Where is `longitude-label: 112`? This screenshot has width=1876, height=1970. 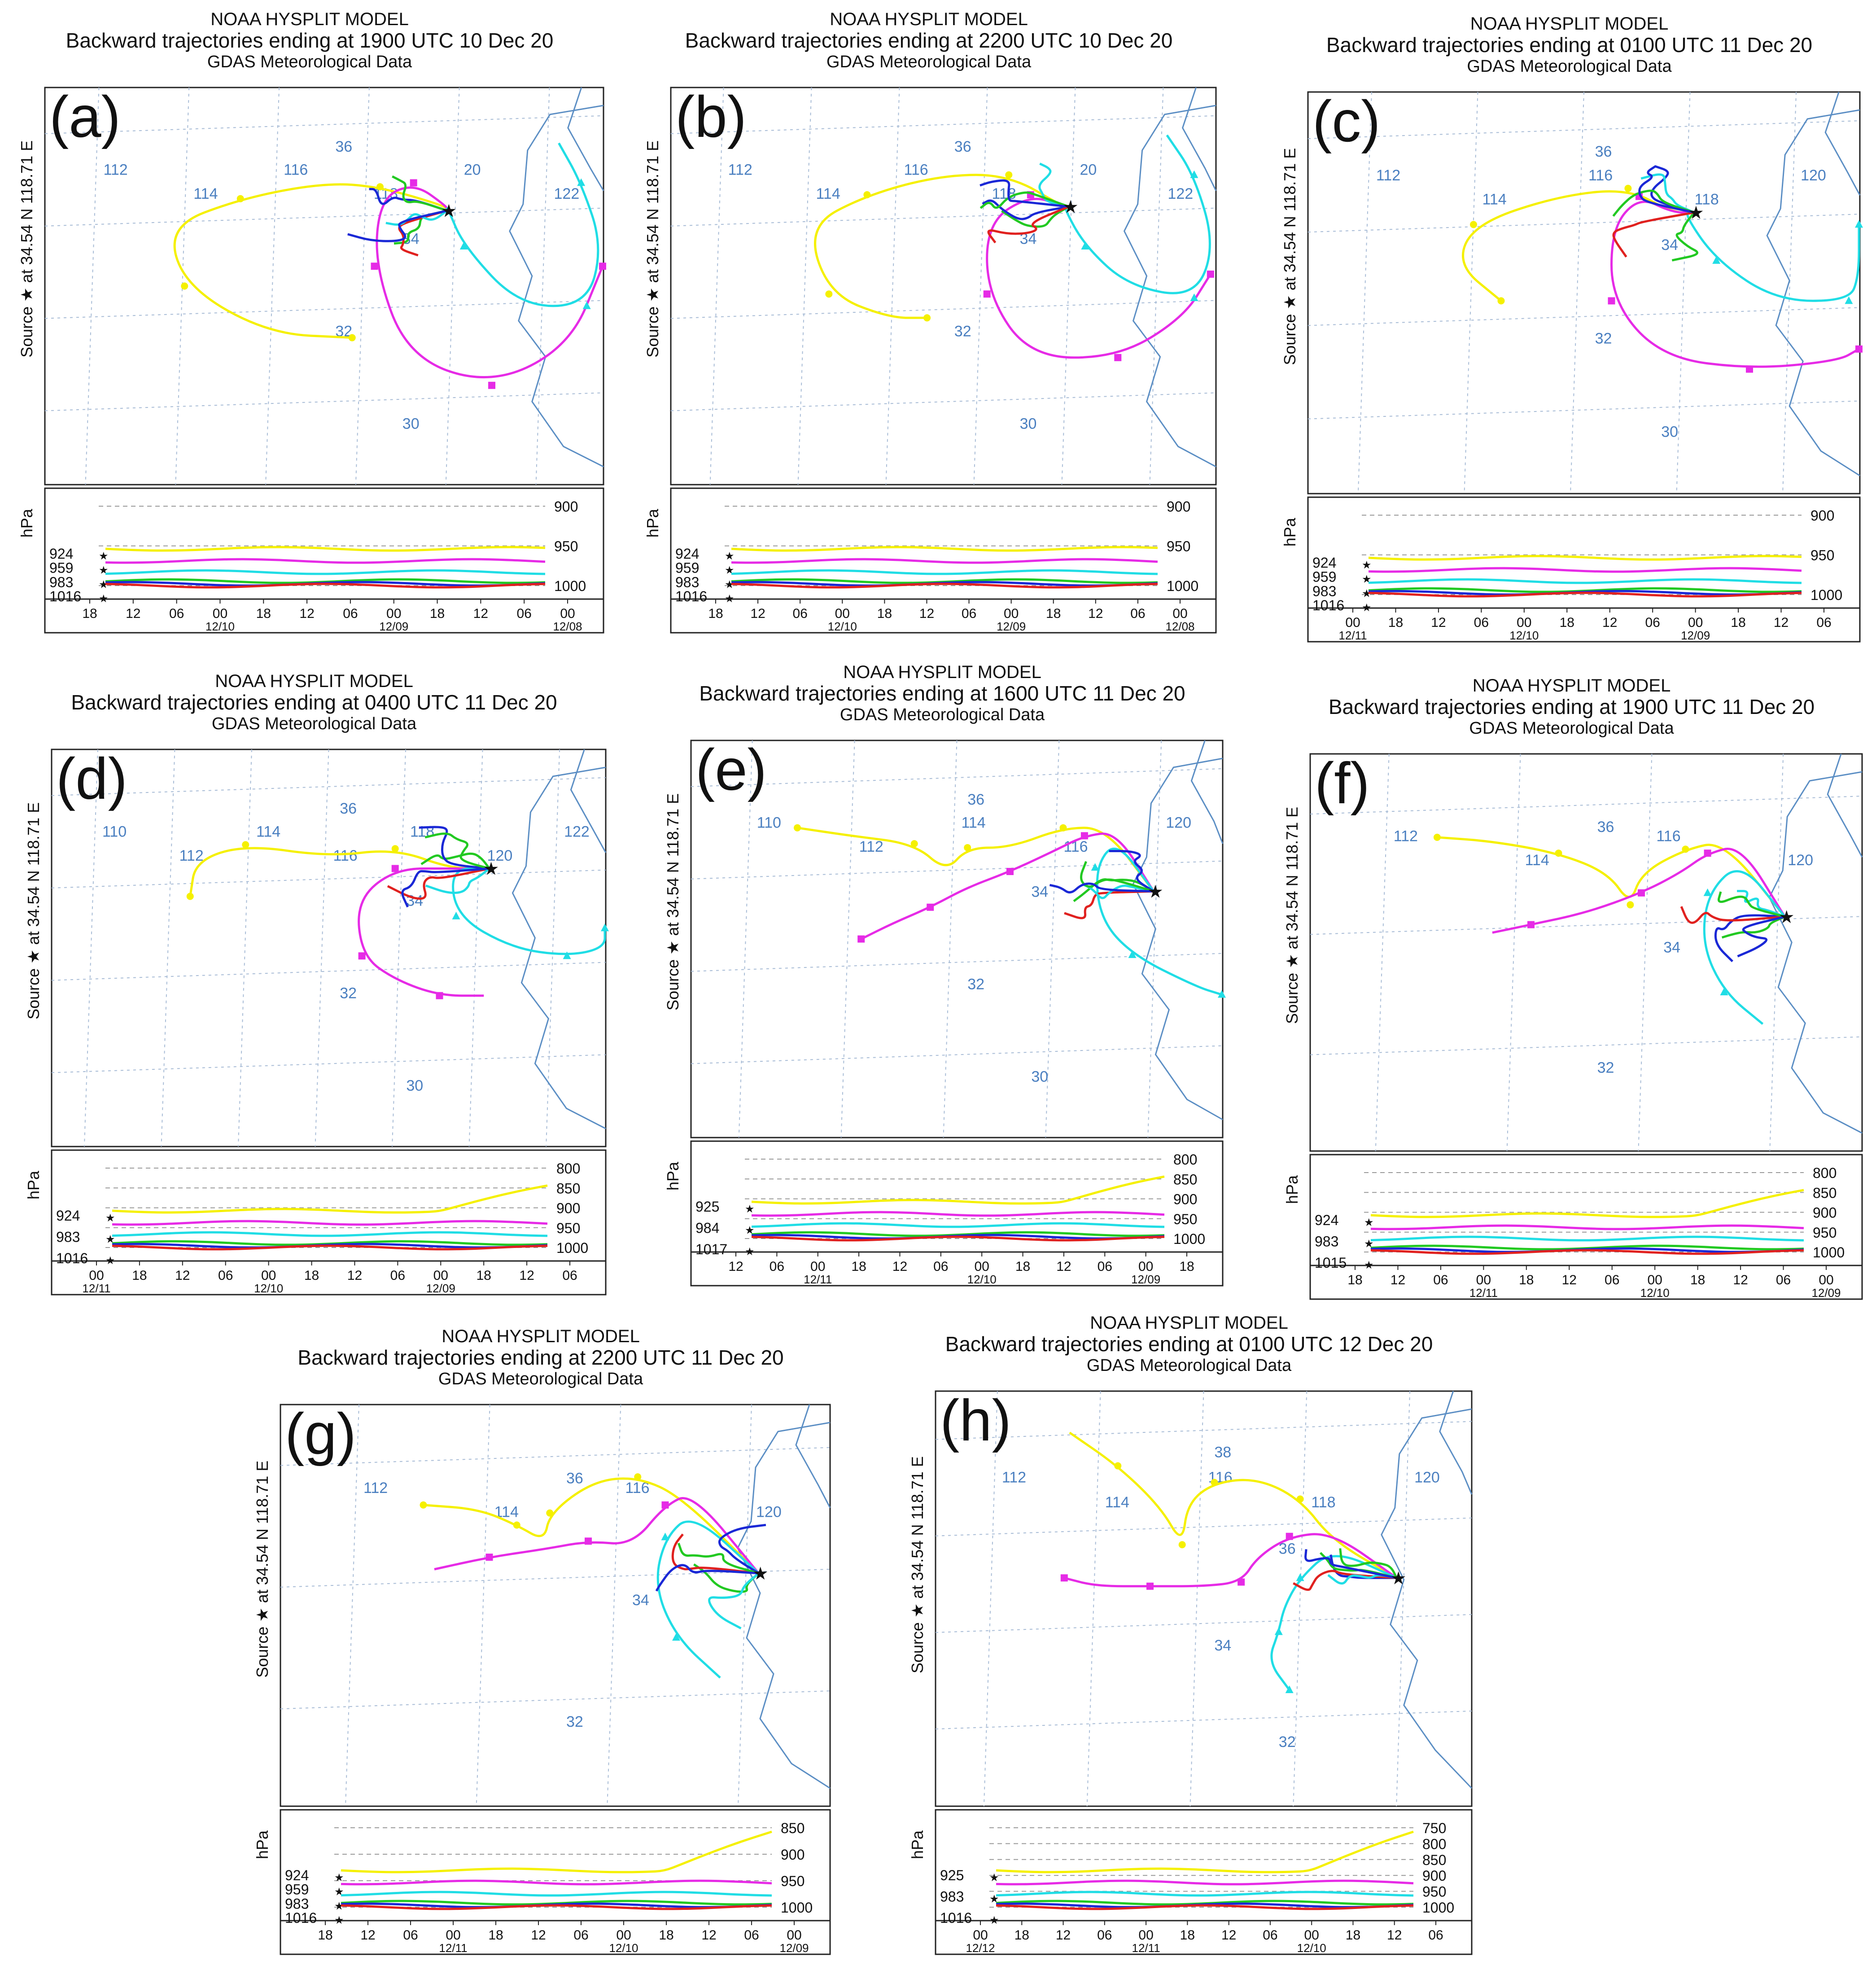 longitude-label: 112 is located at coordinates (740, 170).